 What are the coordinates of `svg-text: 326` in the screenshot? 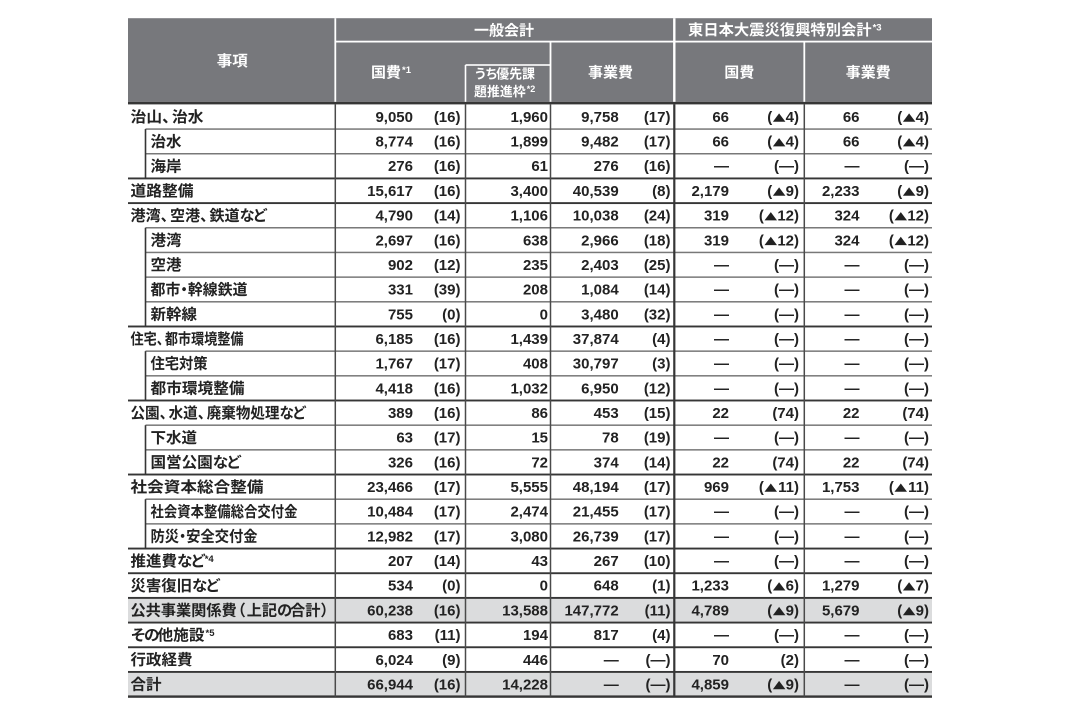 It's located at (400, 462).